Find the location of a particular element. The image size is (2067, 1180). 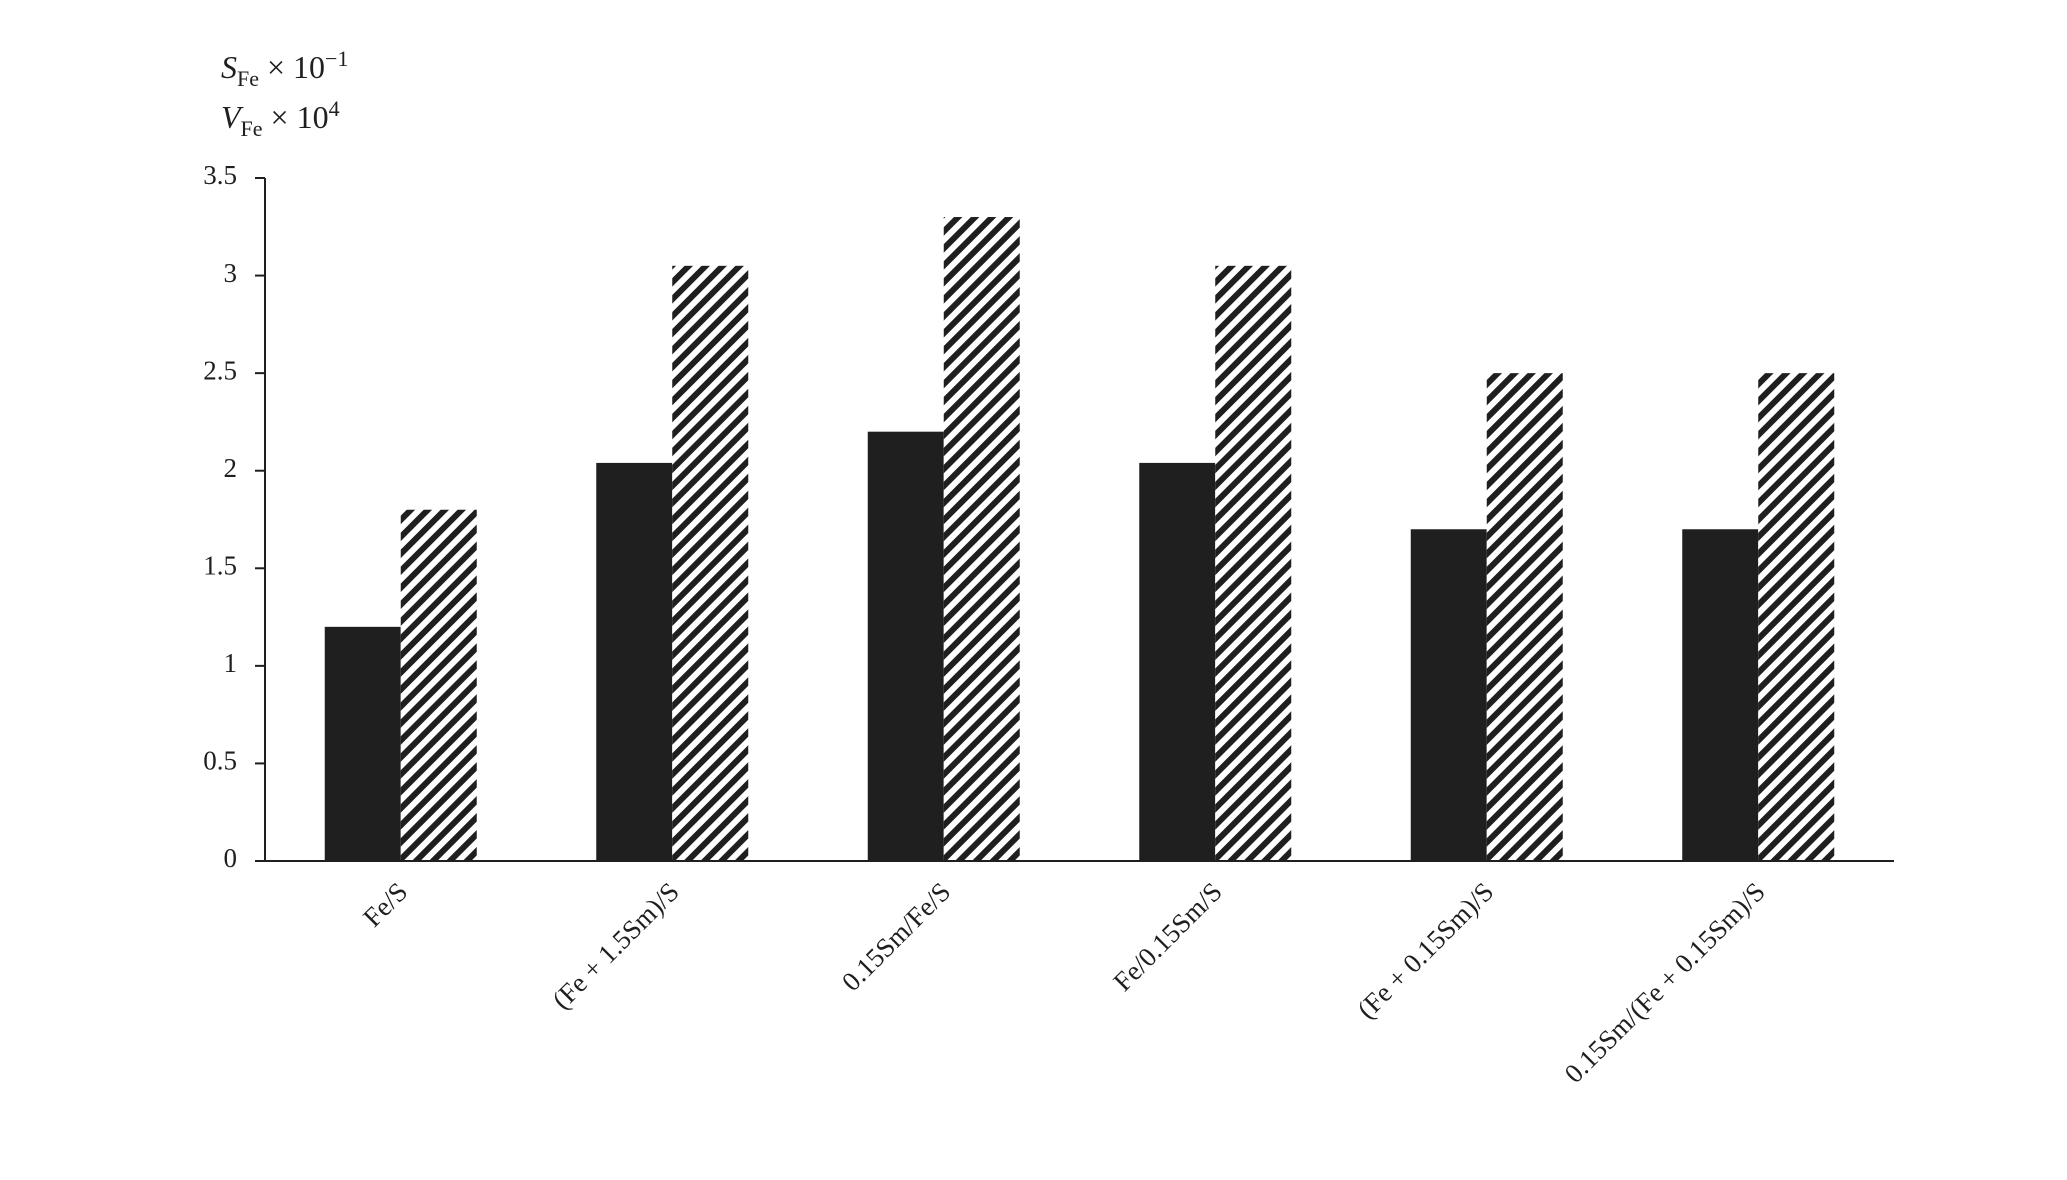

y-axis-label: VFe × 104 is located at coordinates (280, 118).